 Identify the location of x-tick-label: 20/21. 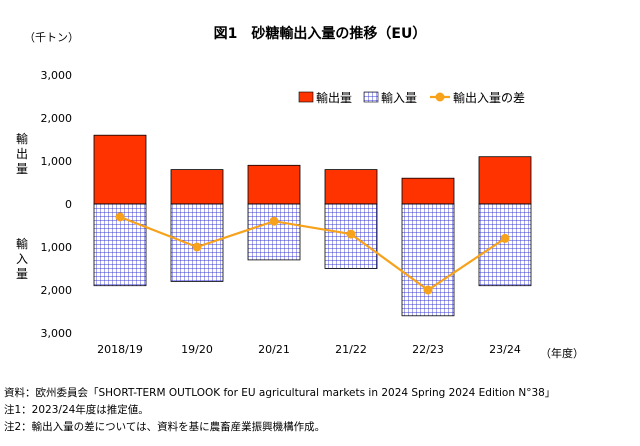
(274, 349).